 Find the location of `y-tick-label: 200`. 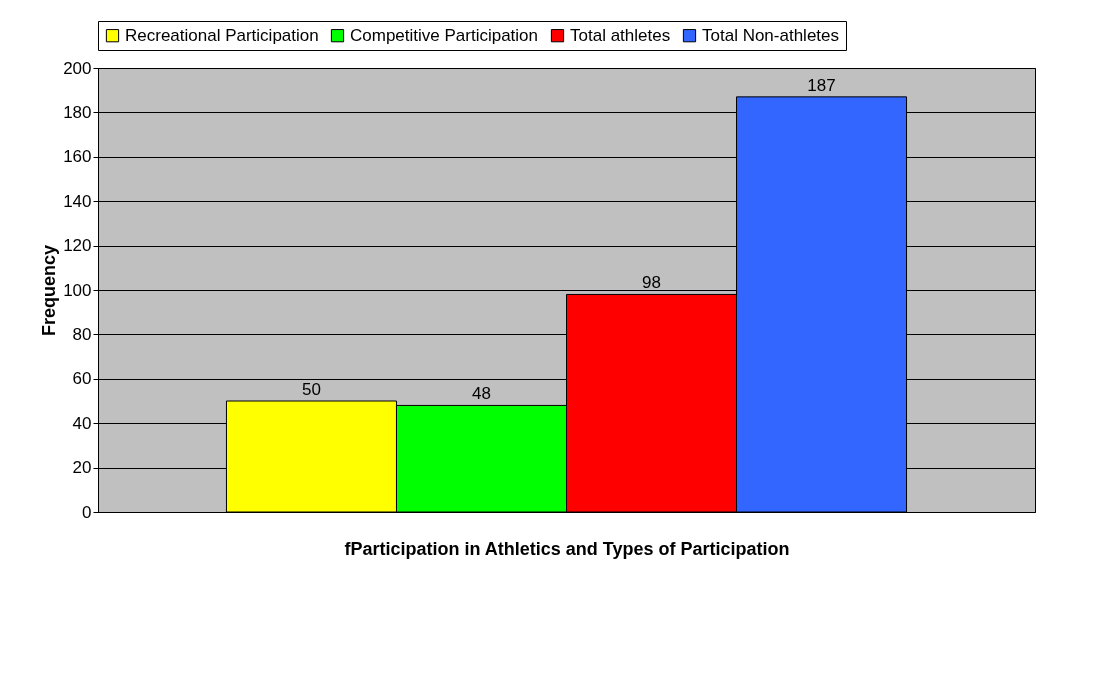

y-tick-label: 200 is located at coordinates (77, 68).